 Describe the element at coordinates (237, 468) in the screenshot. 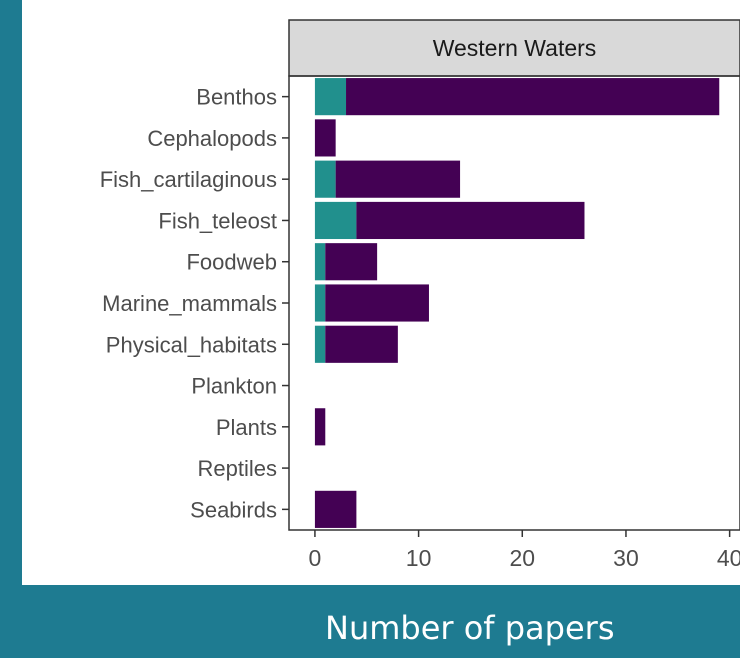

I see `y-tick-label-reptiles: Reptiles` at that location.